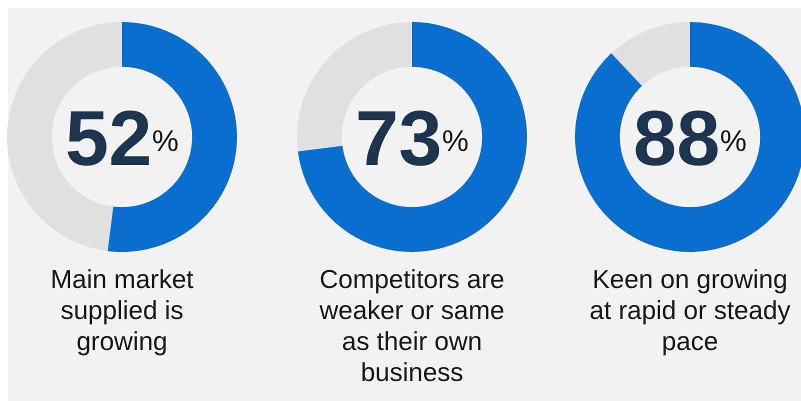 The image size is (801, 401). I want to click on data-label: 88%, so click(690, 138).